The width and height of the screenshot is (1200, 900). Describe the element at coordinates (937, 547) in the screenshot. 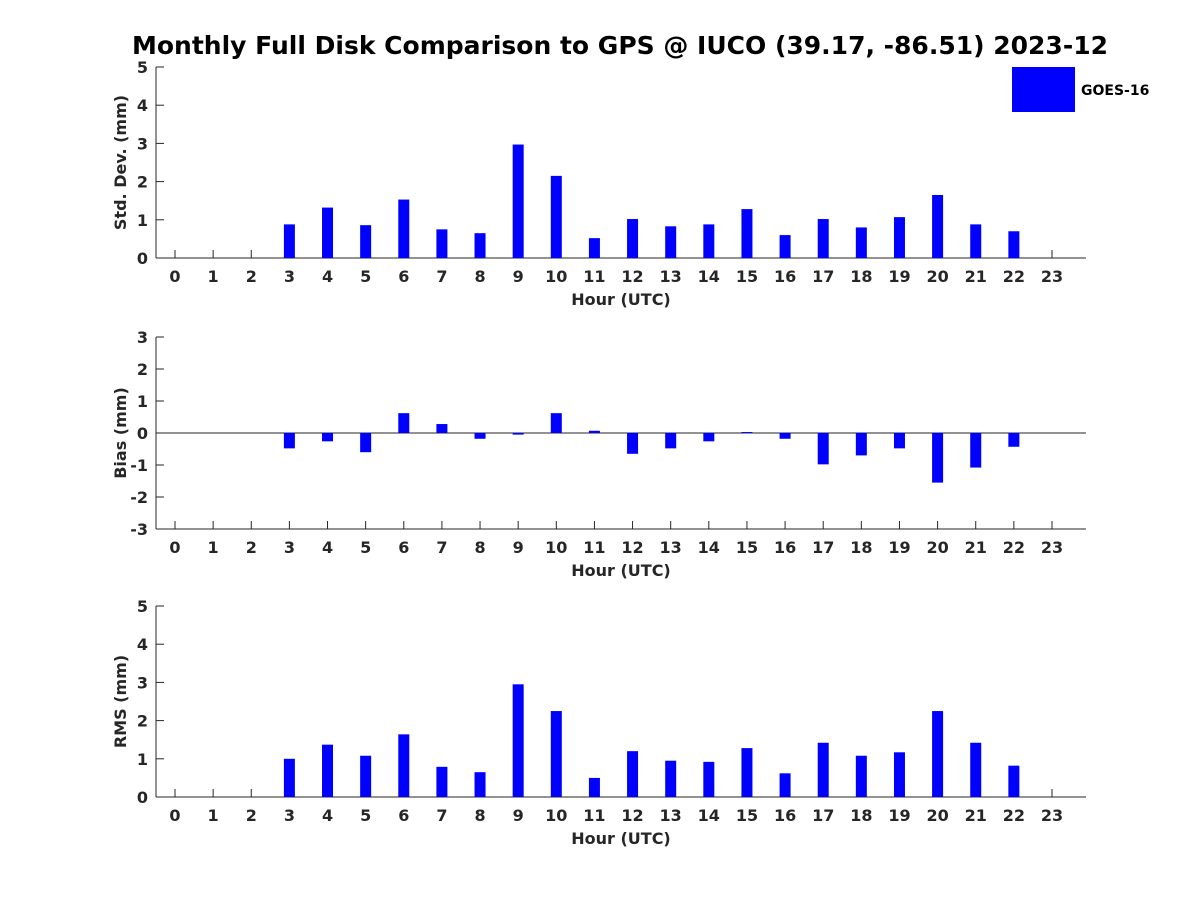

I see `x-tick-label: 20` at that location.